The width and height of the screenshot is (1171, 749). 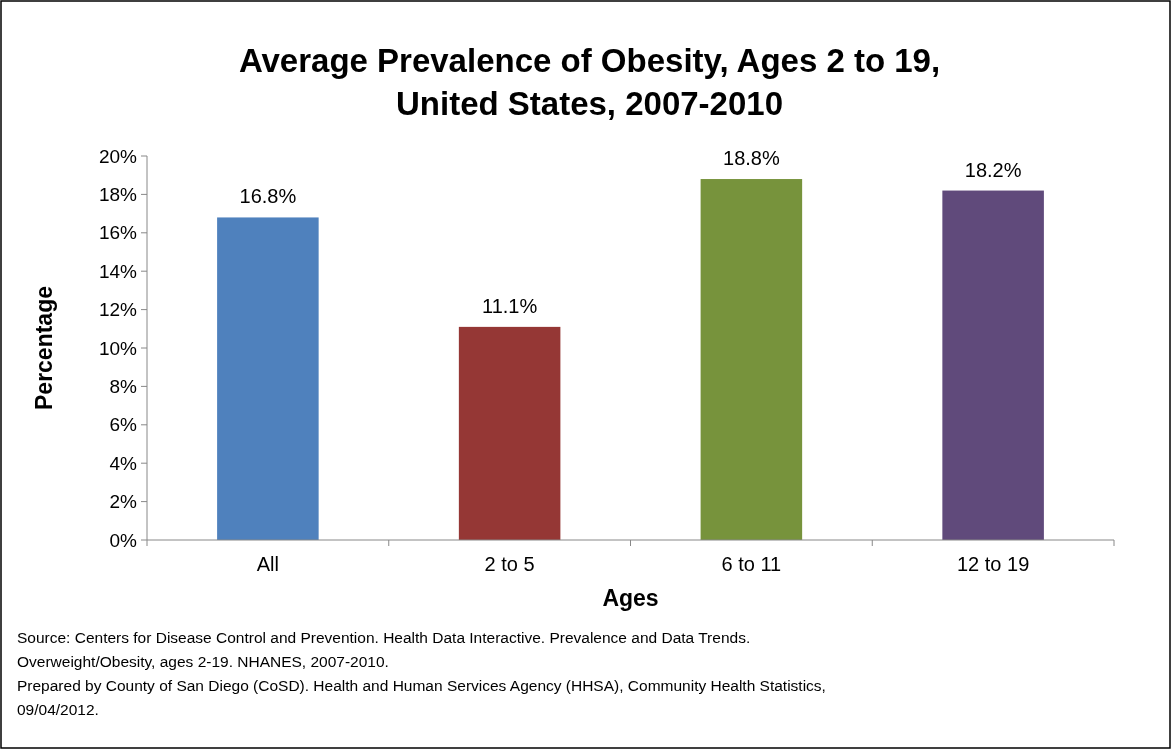 What do you see at coordinates (118, 233) in the screenshot?
I see `y-tick-label: 16%` at bounding box center [118, 233].